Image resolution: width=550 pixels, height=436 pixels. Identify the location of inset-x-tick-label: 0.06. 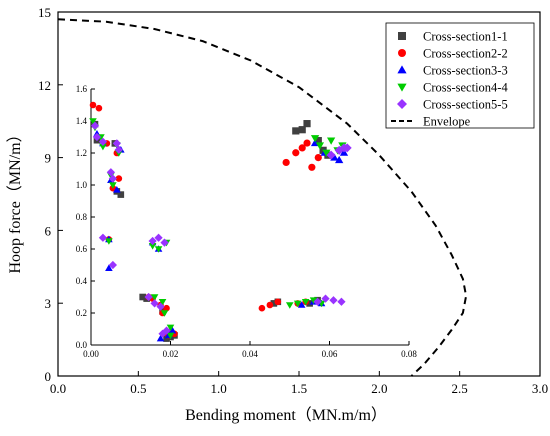
(330, 354).